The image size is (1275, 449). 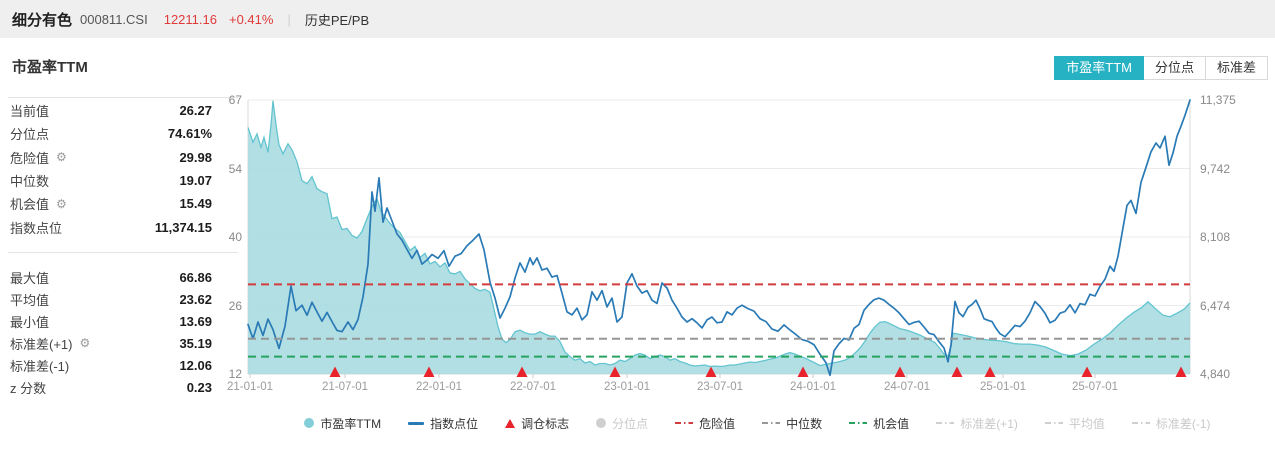 What do you see at coordinates (111, 343) in the screenshot?
I see `stat-row-std-plus1: 标准差(+1) ⚙ 35.19` at bounding box center [111, 343].